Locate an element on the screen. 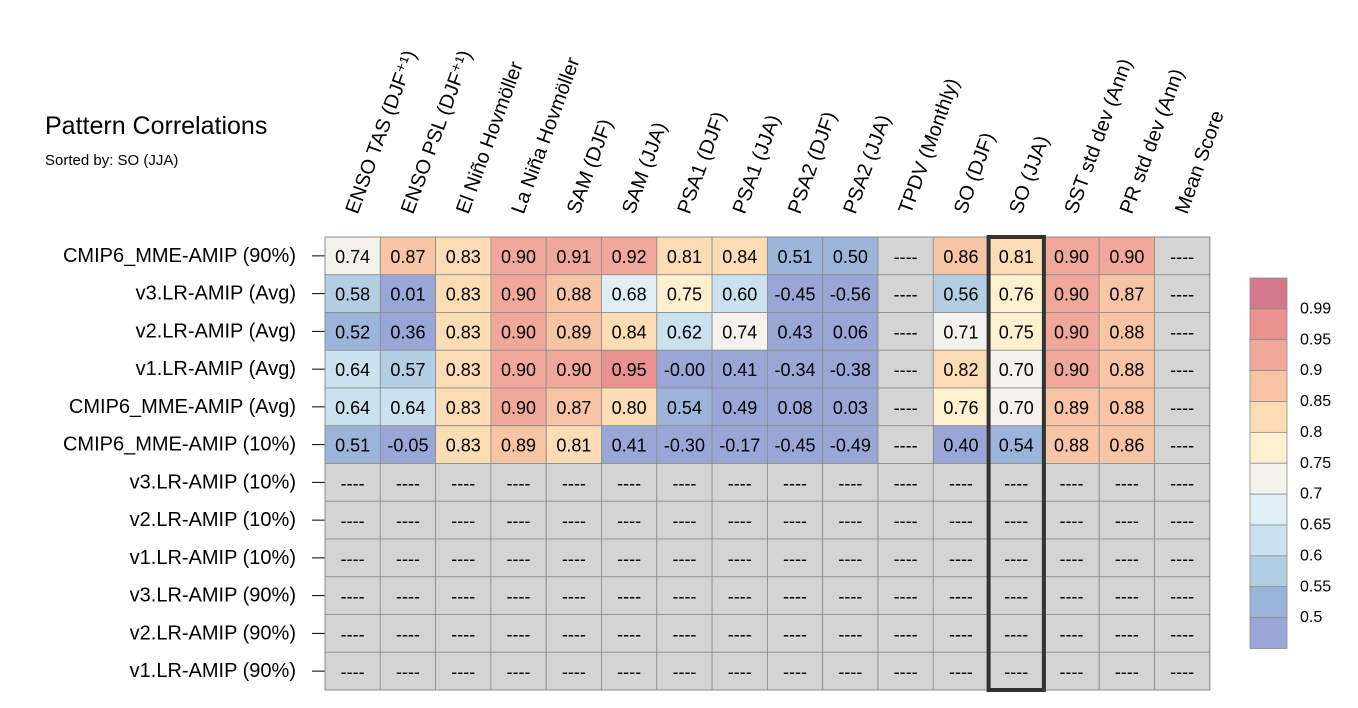 This screenshot has width=1358, height=708. cell-value-label: 0.86 is located at coordinates (1126, 446).